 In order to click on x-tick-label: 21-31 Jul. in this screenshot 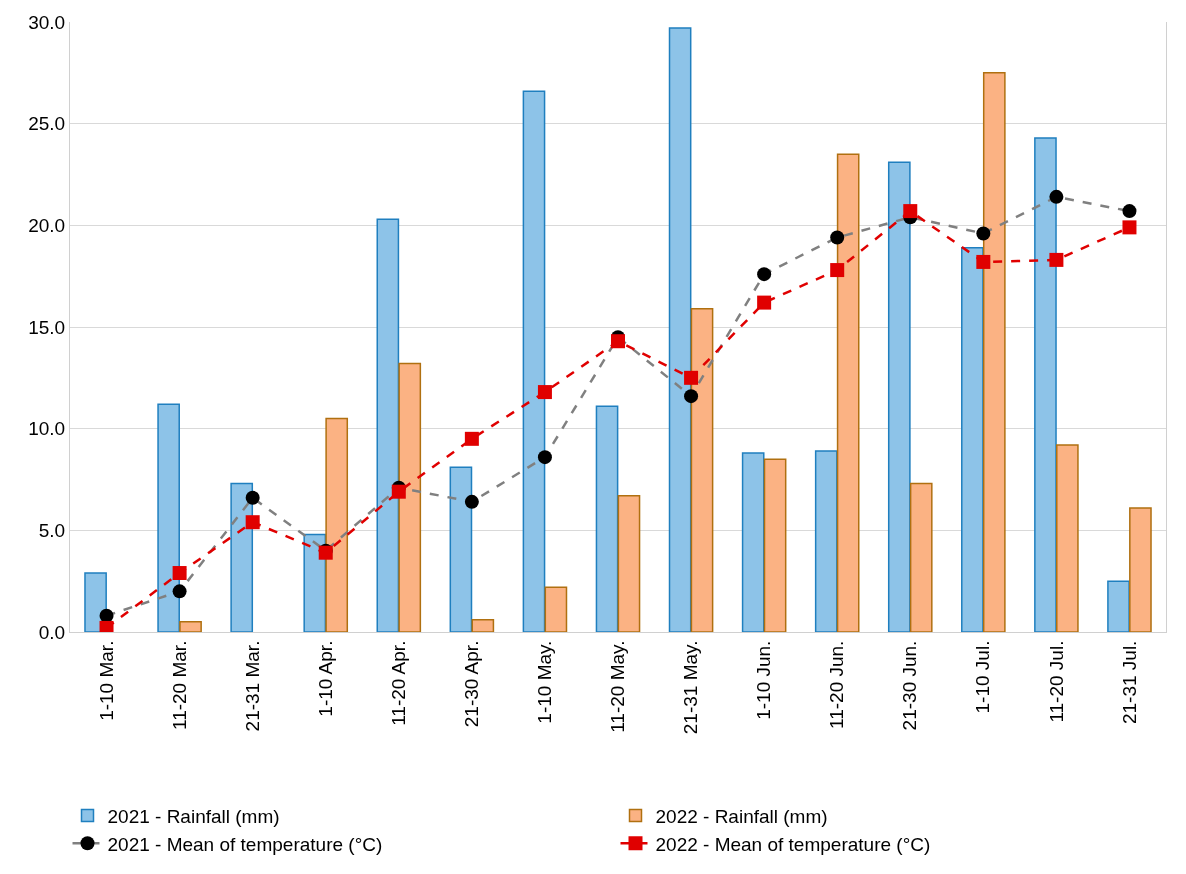, I will do `click(1129, 682)`.